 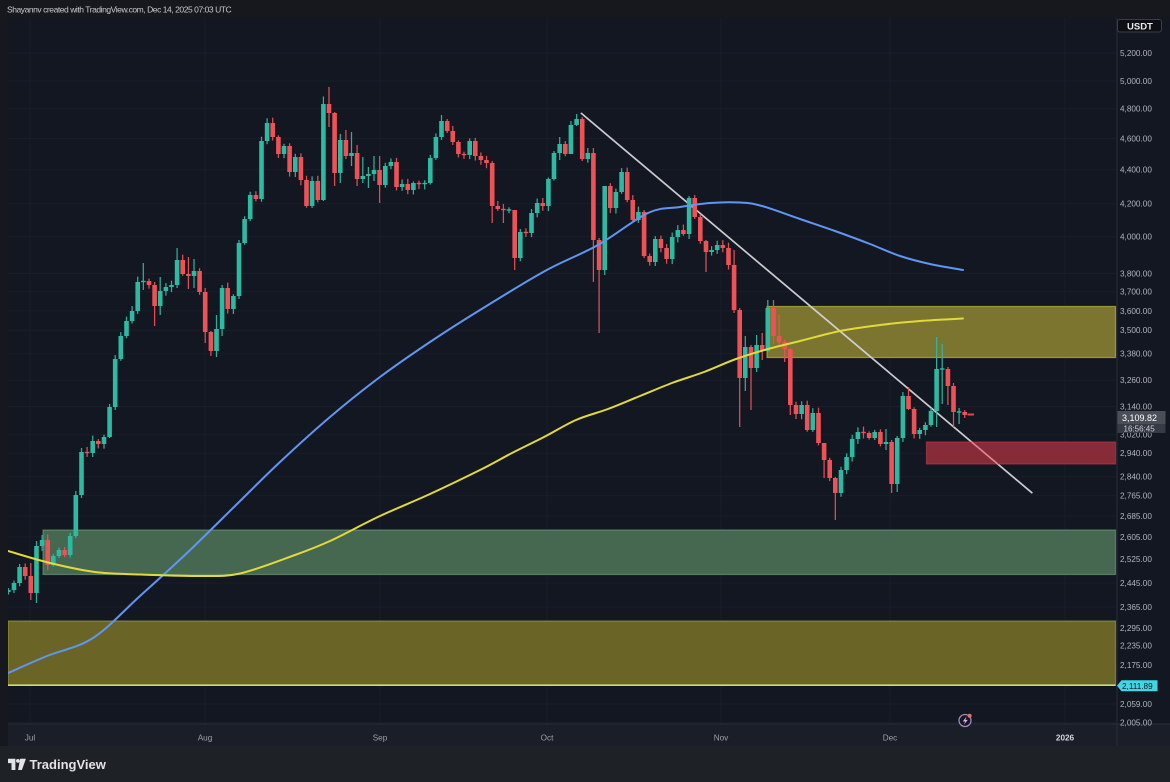 I want to click on svg-text: Sep, so click(x=380, y=738).